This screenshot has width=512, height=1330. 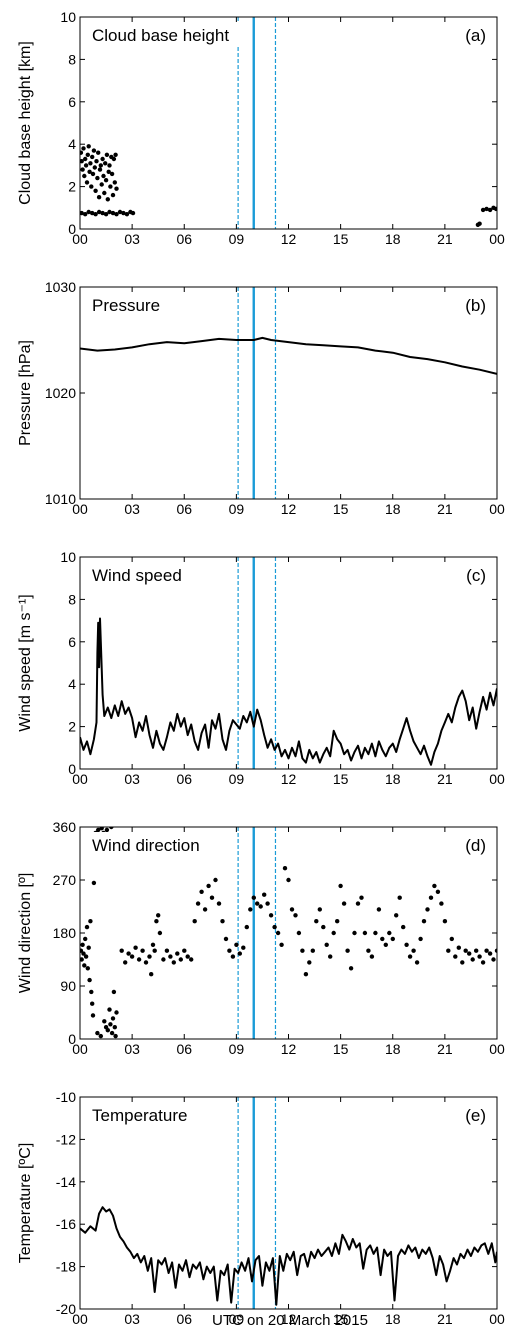 I want to click on y-tick-label: -18, so click(x=66, y=1267).